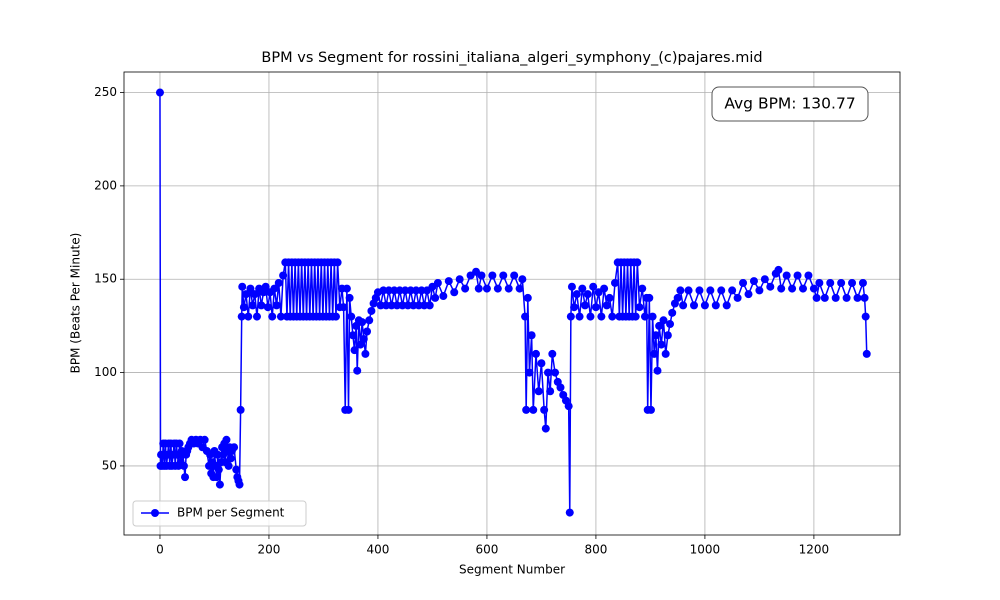 The height and width of the screenshot is (600, 1000). What do you see at coordinates (595, 550) in the screenshot?
I see `x-tick-label: 800` at bounding box center [595, 550].